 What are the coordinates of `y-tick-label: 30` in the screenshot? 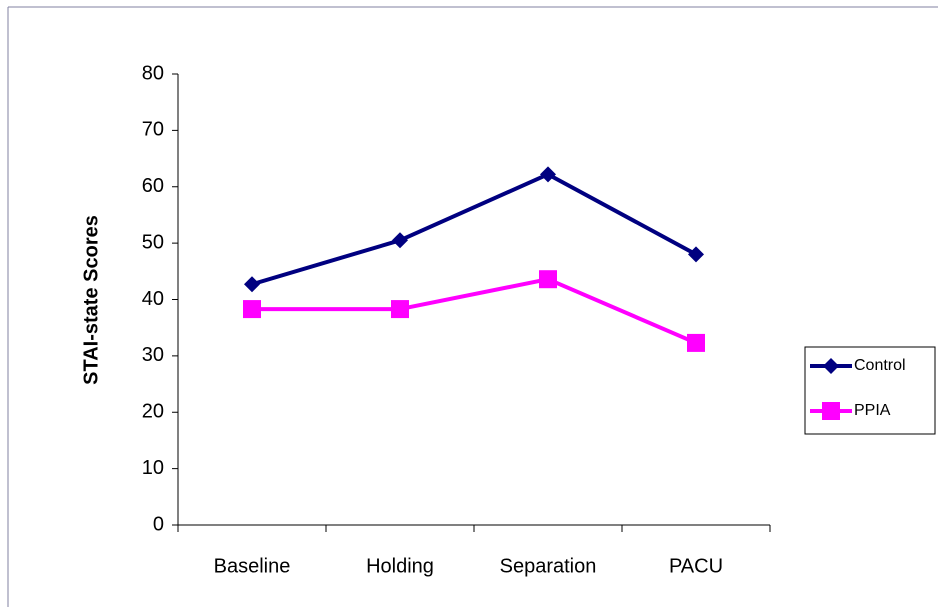 It's located at (153, 355).